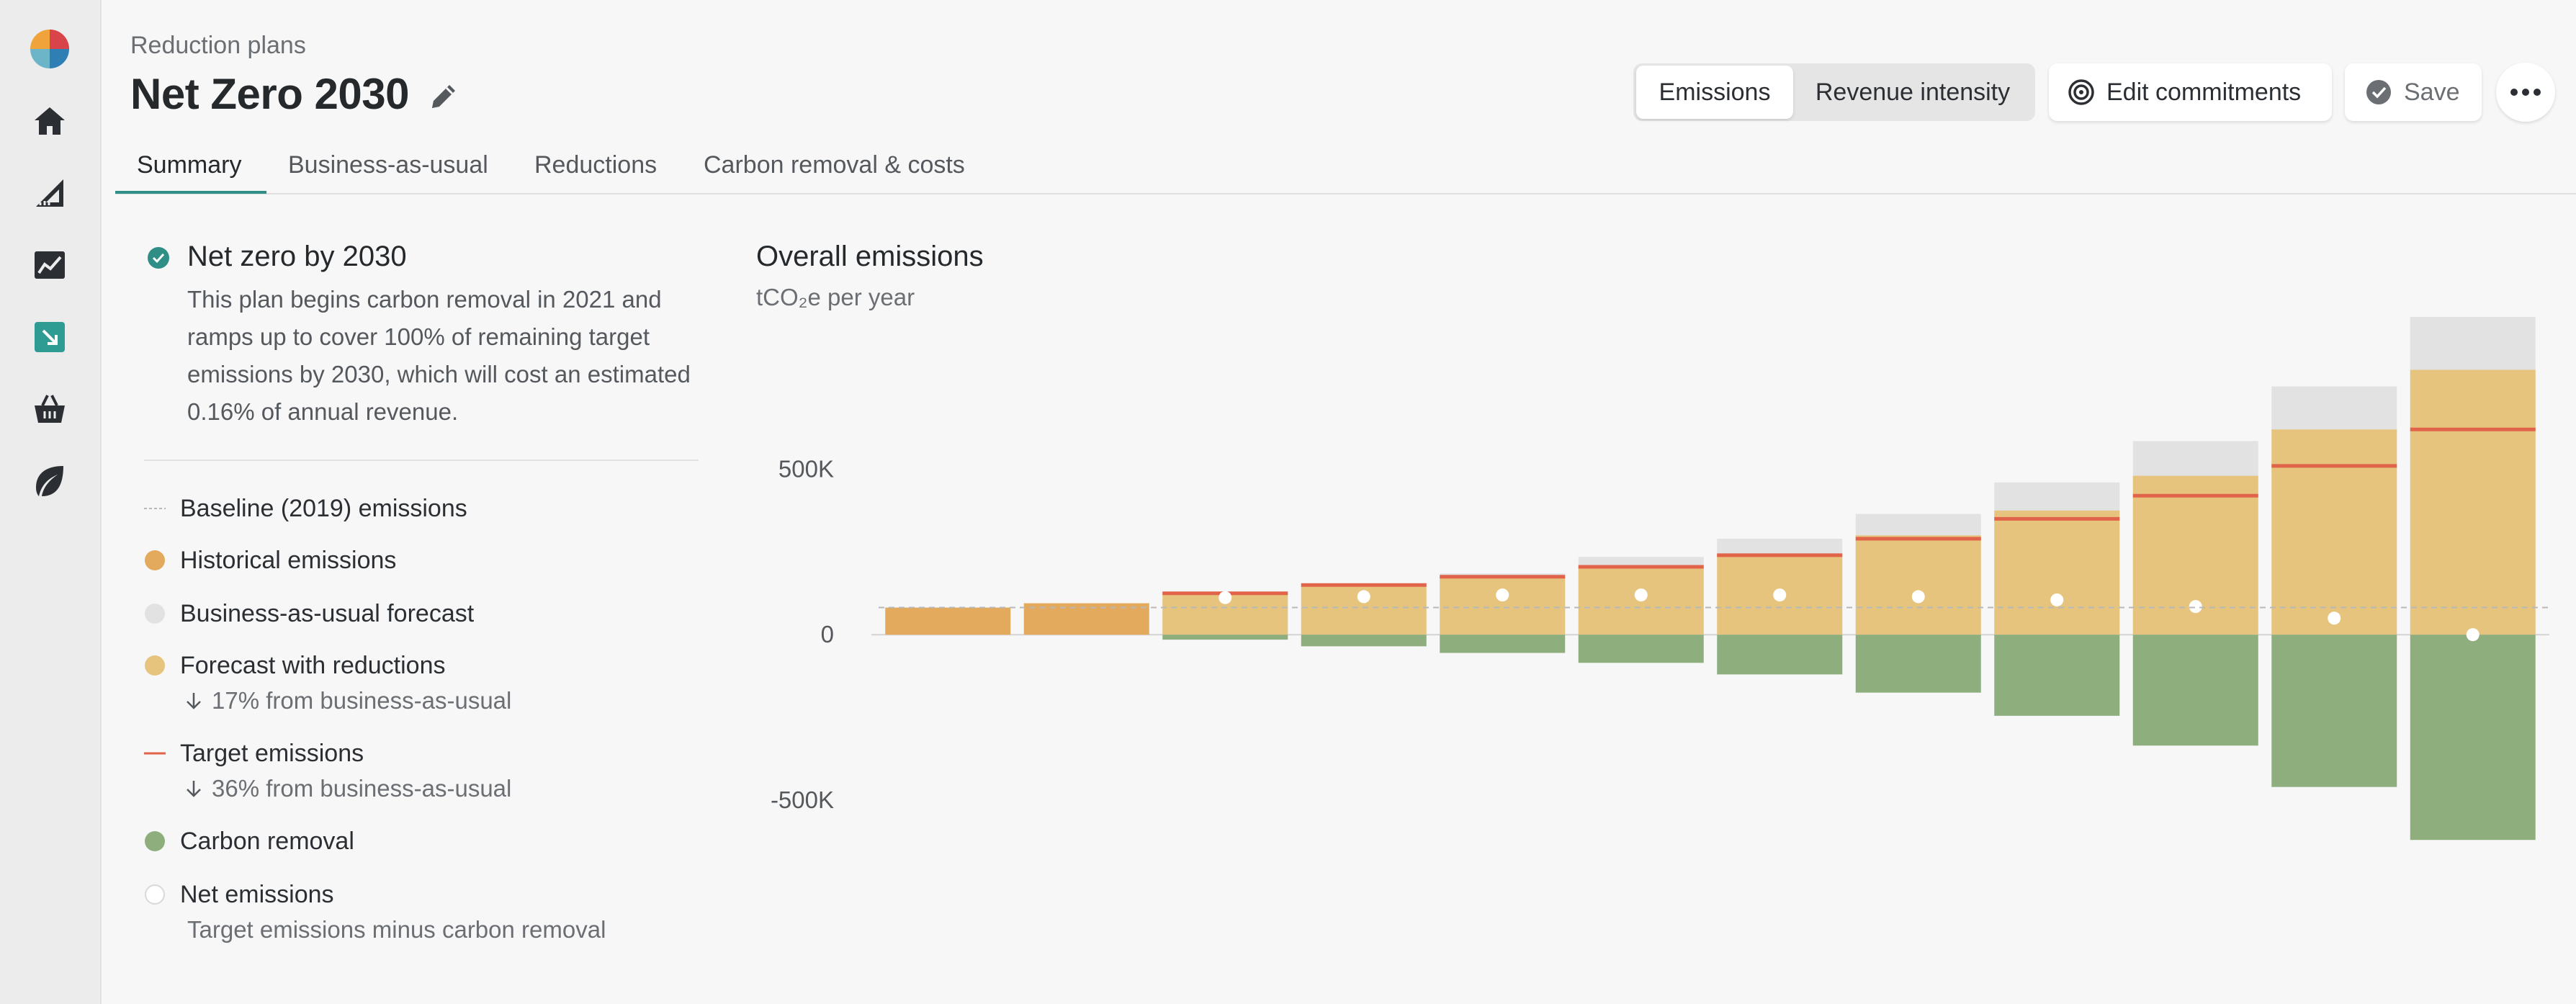 The height and width of the screenshot is (1004, 2576). I want to click on reduction-plans-icon, so click(49, 337).